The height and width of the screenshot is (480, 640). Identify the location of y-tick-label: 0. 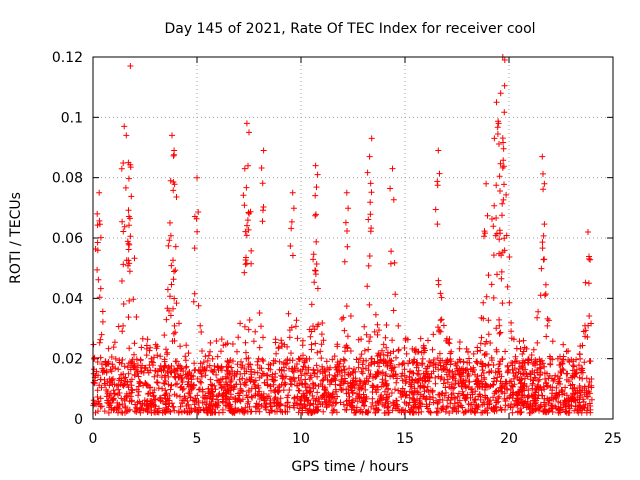
(78, 420).